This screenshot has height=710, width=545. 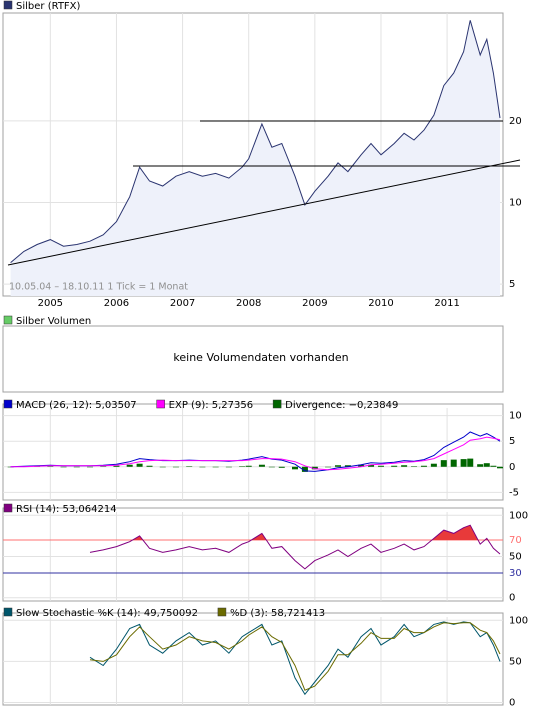 What do you see at coordinates (515, 573) in the screenshot?
I see `y-tick-label: 30` at bounding box center [515, 573].